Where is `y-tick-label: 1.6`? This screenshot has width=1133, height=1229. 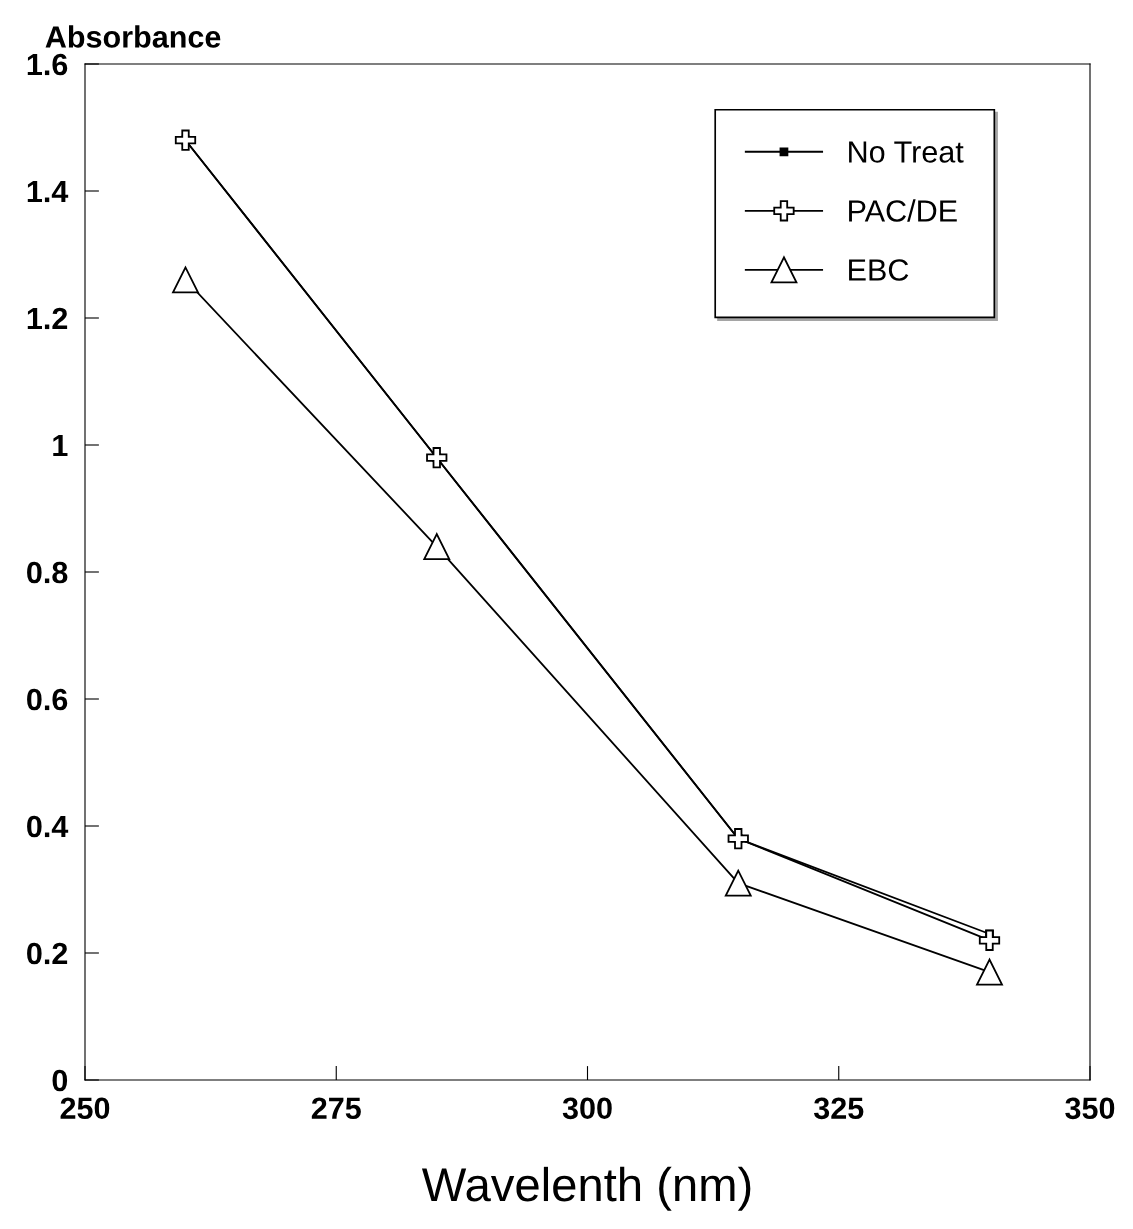
y-tick-label: 1.6 is located at coordinates (47, 64).